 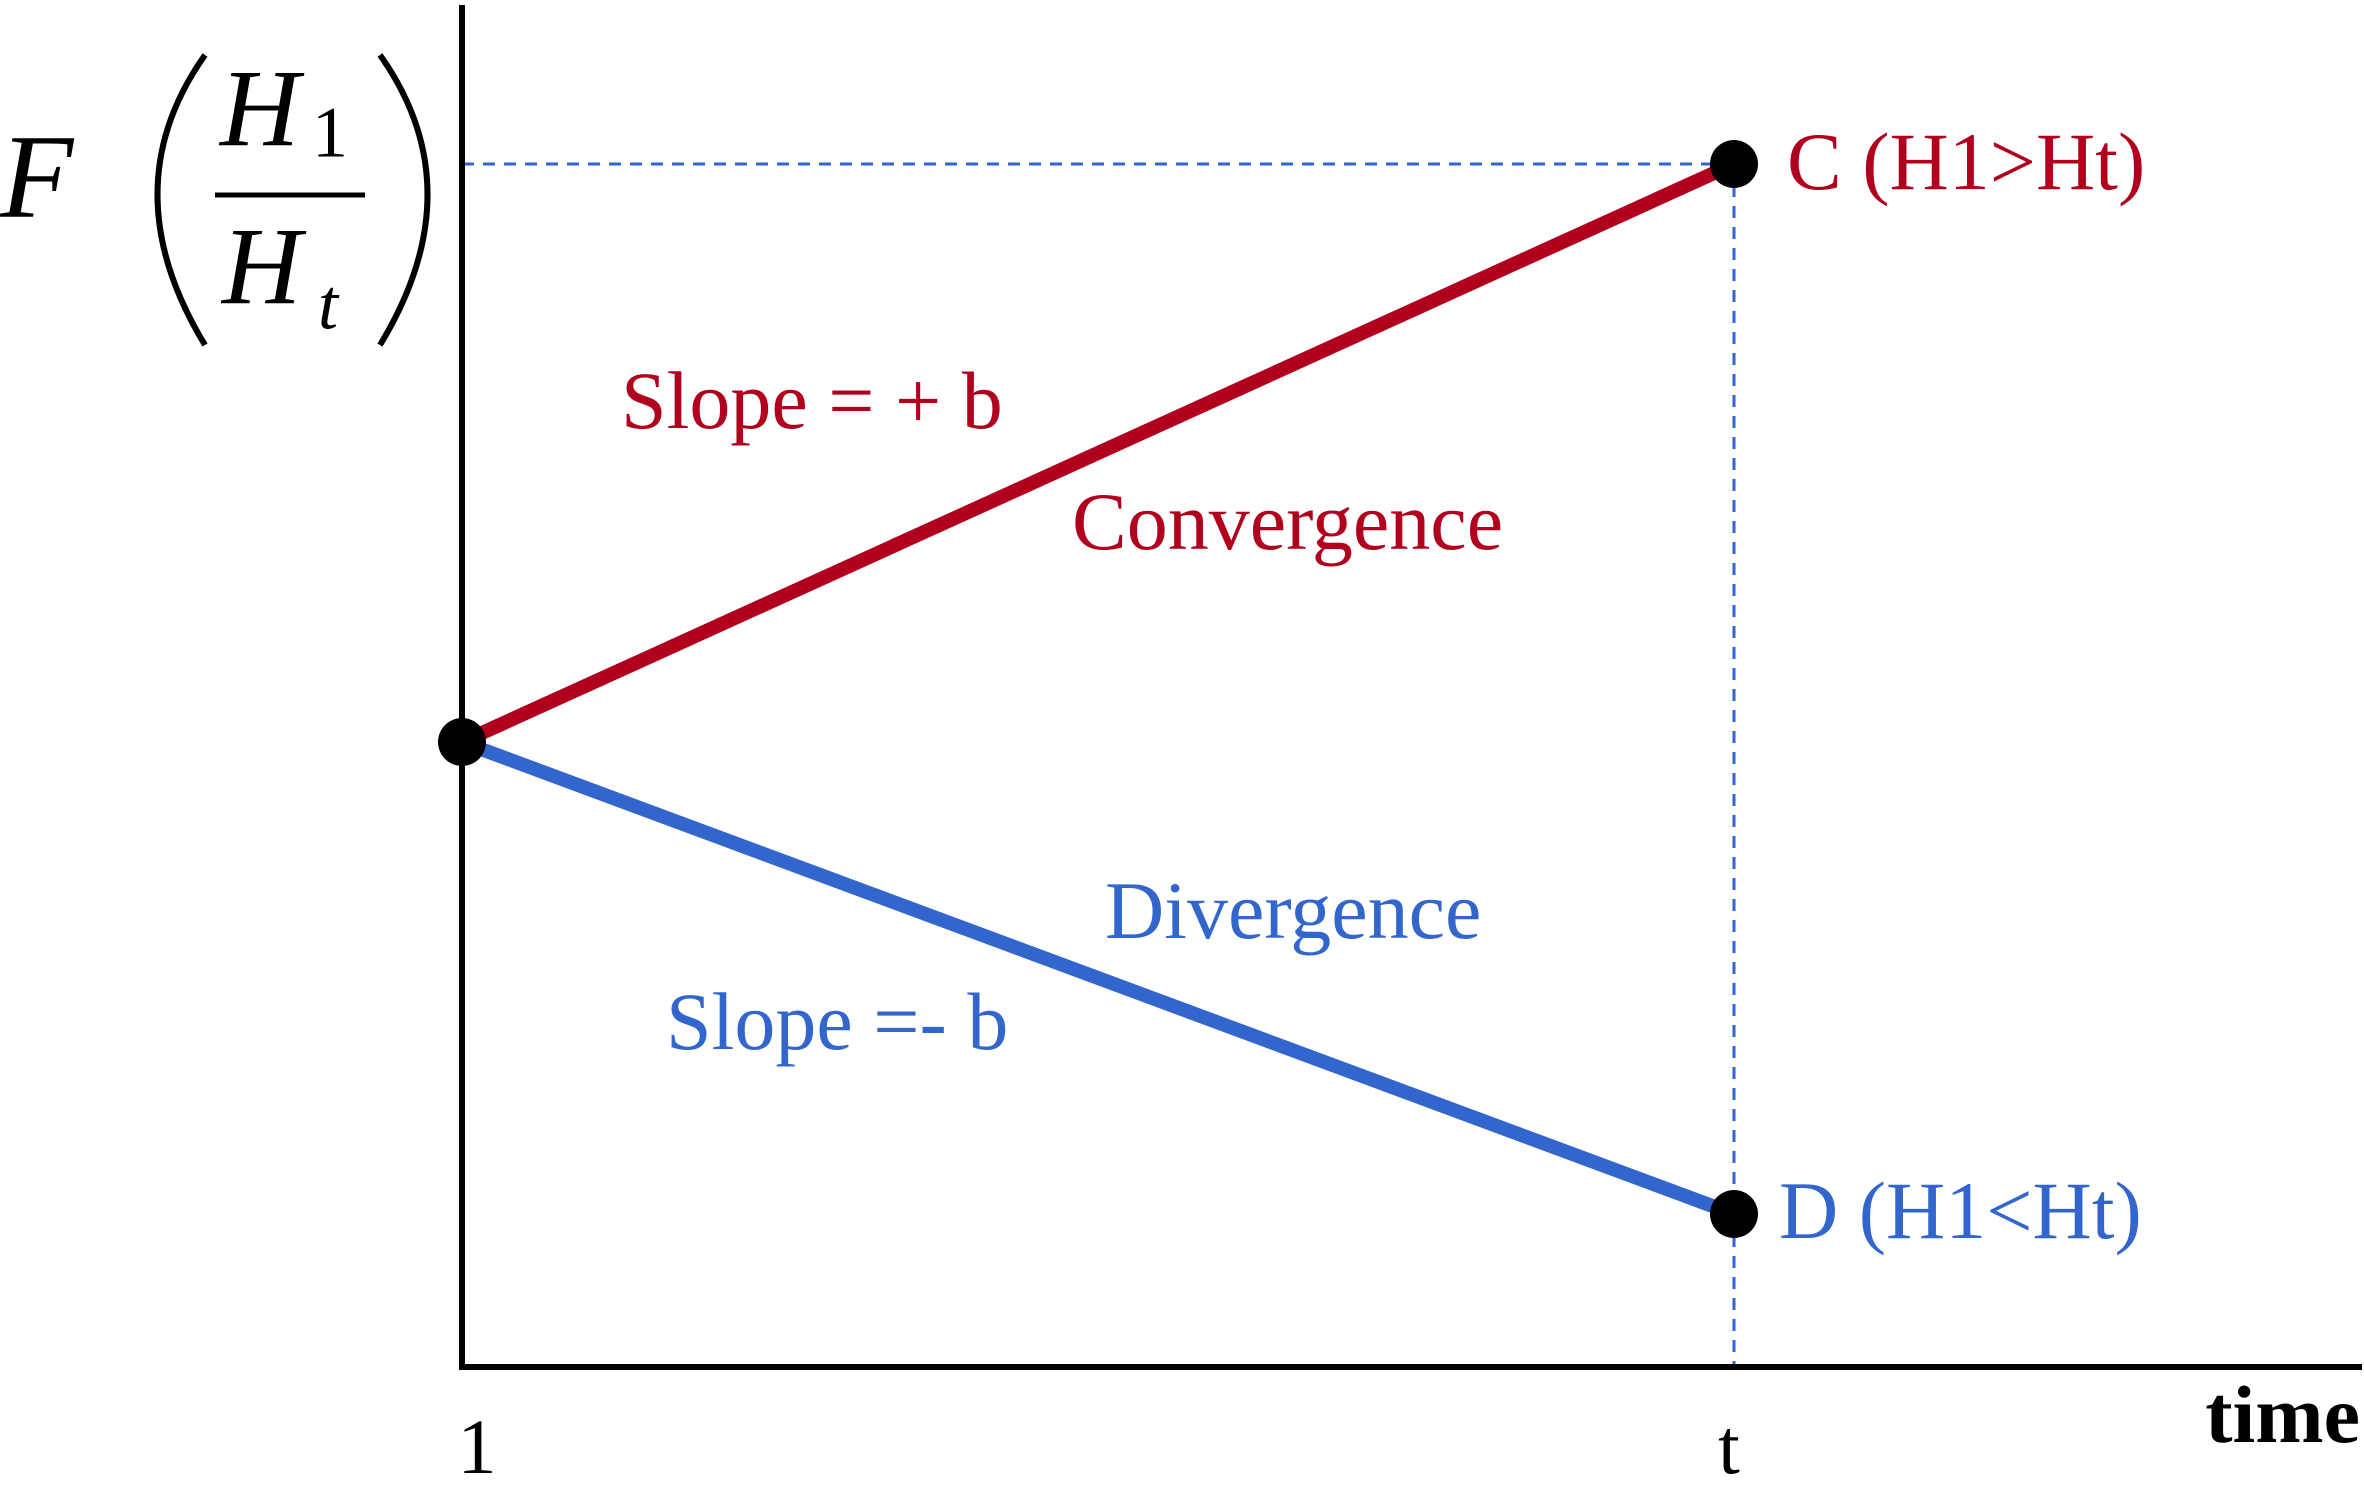 I want to click on numerator-sub: 1, so click(x=330, y=133).